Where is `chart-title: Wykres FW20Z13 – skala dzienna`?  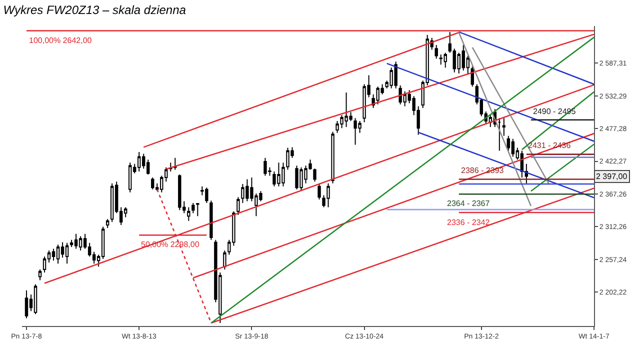 chart-title: Wykres FW20Z13 – skala dzienna is located at coordinates (94, 9).